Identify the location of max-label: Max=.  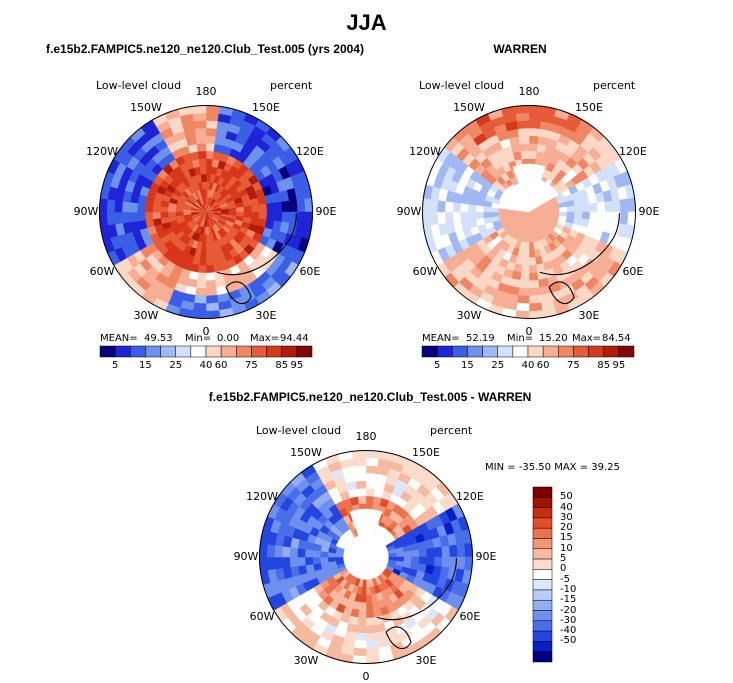
(587, 338).